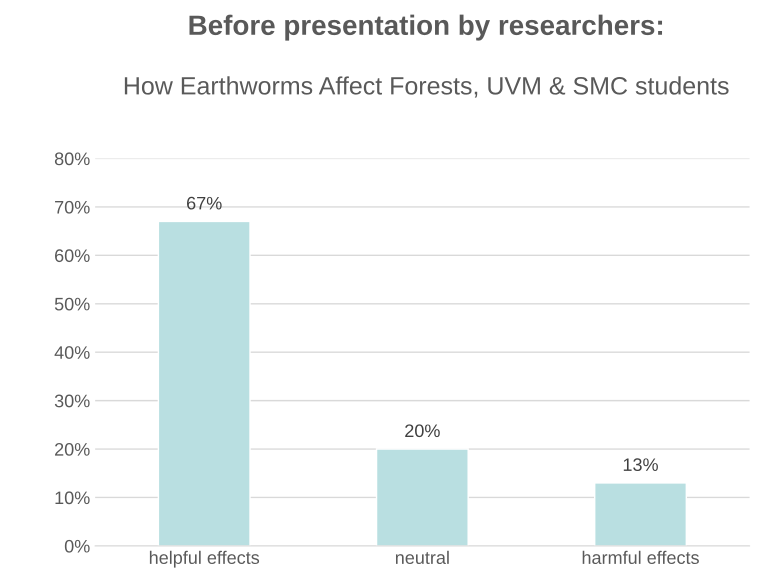 Image resolution: width=761 pixels, height=587 pixels. I want to click on y-tick-label: 50%, so click(72, 304).